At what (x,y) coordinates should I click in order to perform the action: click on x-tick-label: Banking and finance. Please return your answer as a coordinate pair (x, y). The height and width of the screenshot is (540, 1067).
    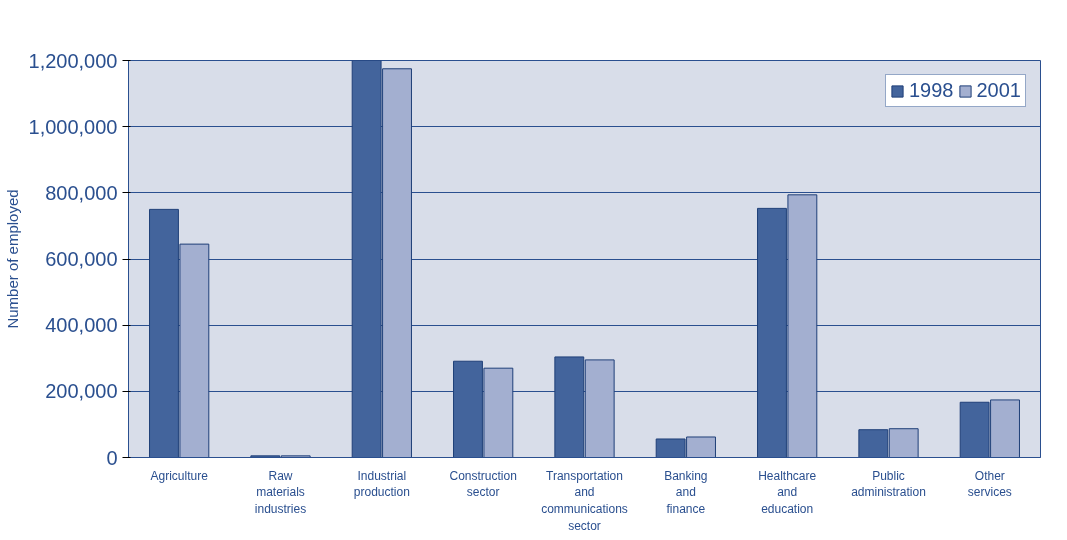
    Looking at the image, I should click on (686, 492).